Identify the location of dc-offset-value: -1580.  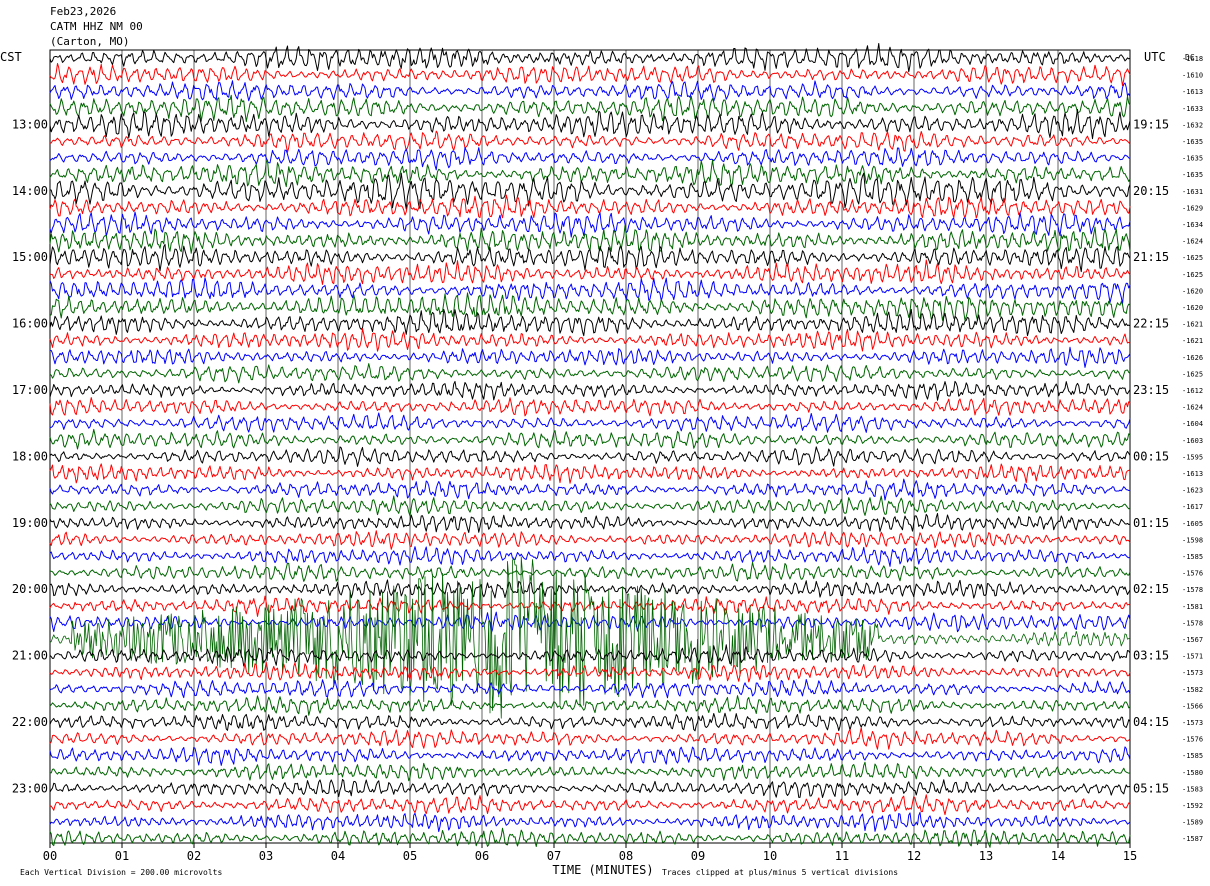
(1192, 773).